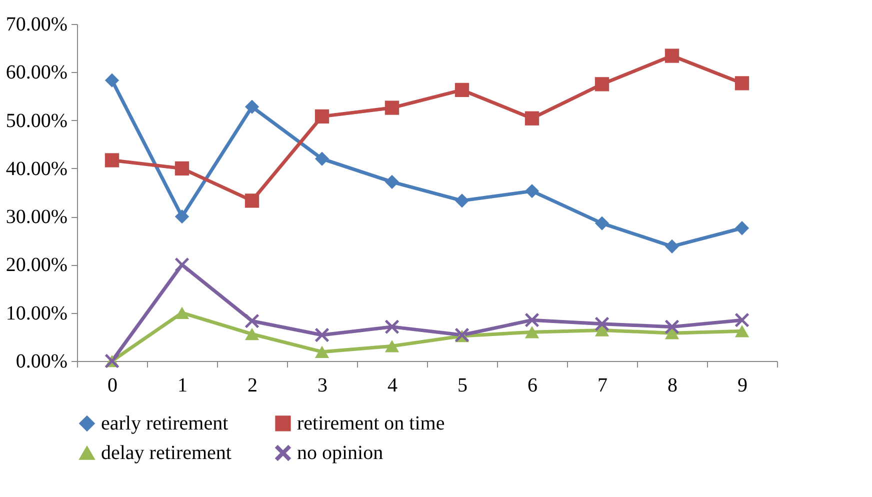 The width and height of the screenshot is (872, 497). What do you see at coordinates (166, 453) in the screenshot?
I see `legend-label: delay retirement` at bounding box center [166, 453].